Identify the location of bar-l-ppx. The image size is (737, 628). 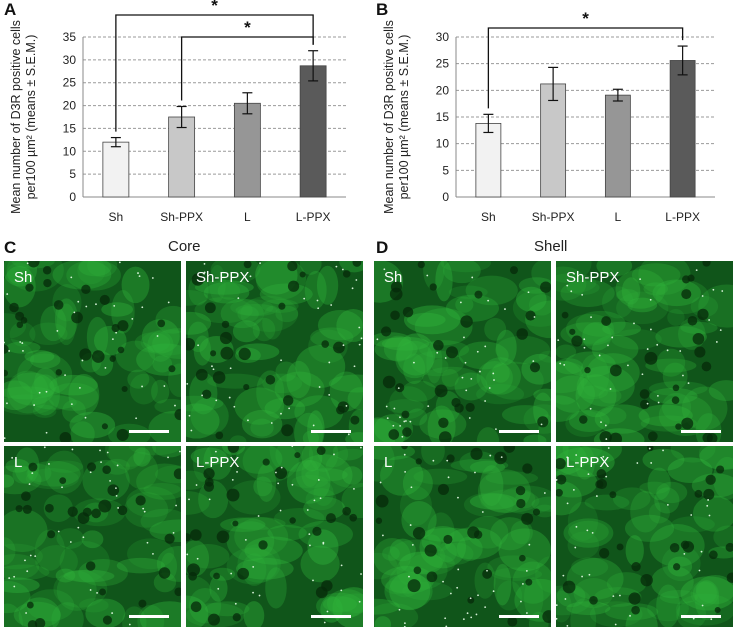
(682, 129).